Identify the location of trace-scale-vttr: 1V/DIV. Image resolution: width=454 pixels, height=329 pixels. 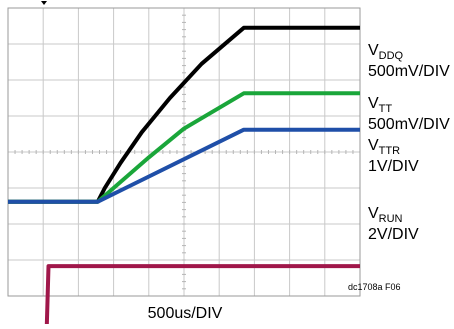
(393, 166).